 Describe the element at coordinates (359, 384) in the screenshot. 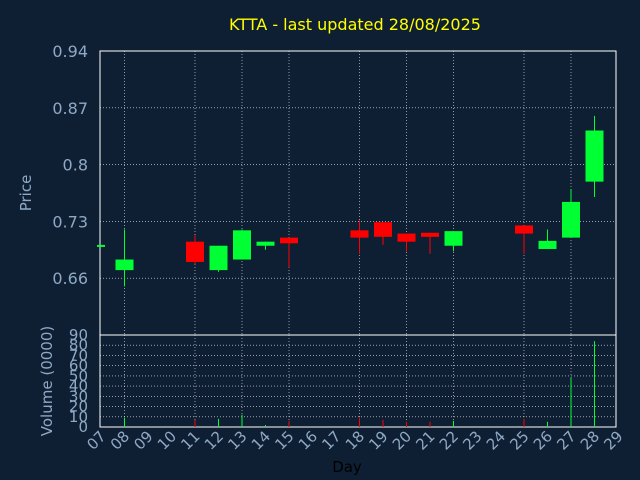

I see `volume-bars` at that location.